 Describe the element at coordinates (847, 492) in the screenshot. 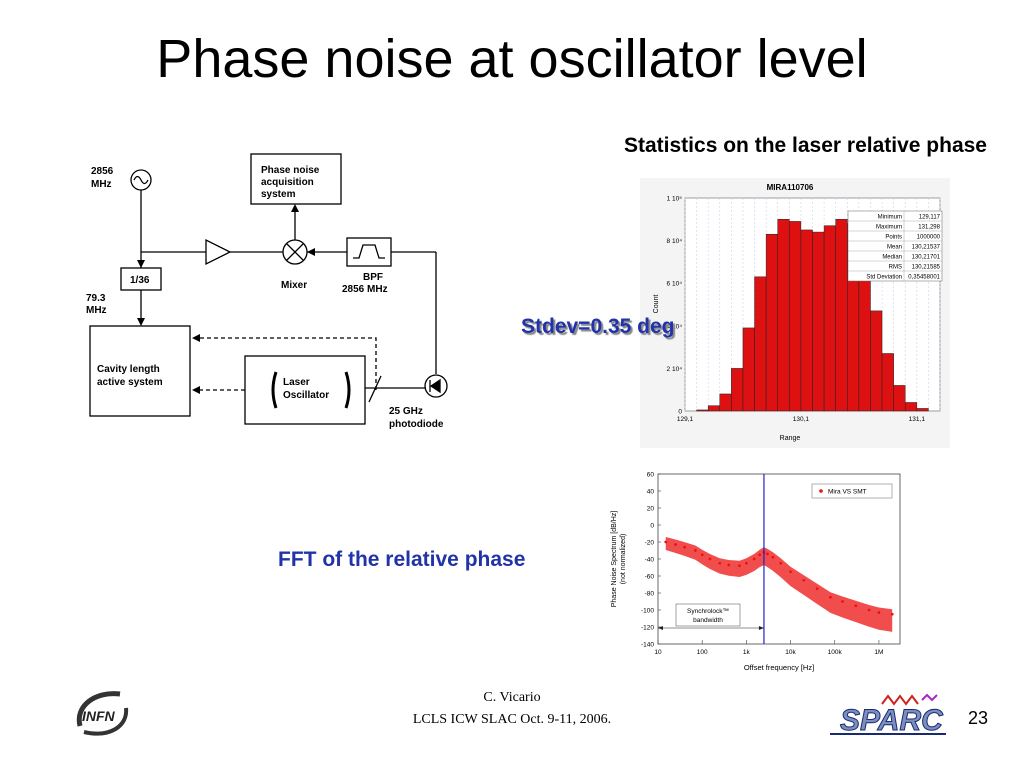

I see `fft-legend-label: Mira VS SMT` at that location.